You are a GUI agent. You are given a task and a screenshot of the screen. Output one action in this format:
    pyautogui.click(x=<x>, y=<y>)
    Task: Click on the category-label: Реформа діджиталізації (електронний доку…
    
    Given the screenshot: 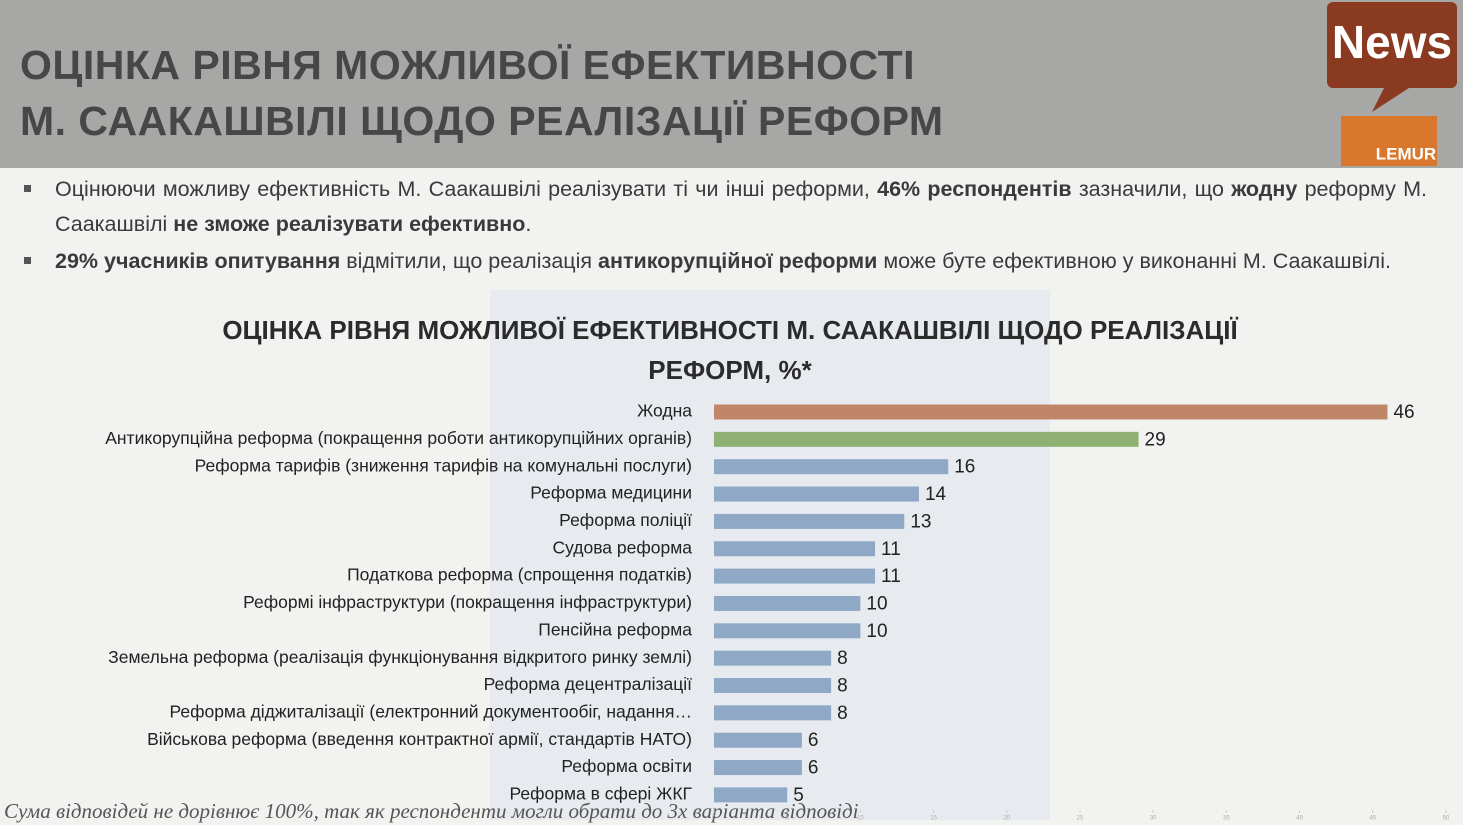 What is the action you would take?
    pyautogui.click(x=430, y=711)
    